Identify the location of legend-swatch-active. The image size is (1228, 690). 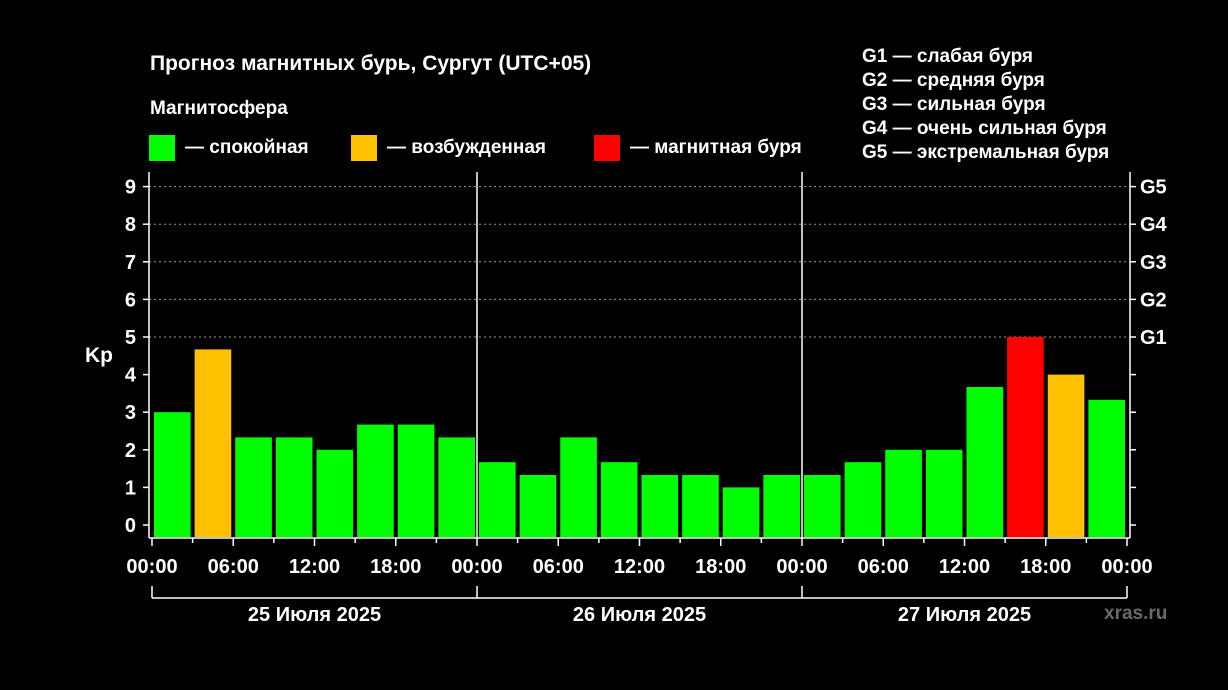
(364, 148).